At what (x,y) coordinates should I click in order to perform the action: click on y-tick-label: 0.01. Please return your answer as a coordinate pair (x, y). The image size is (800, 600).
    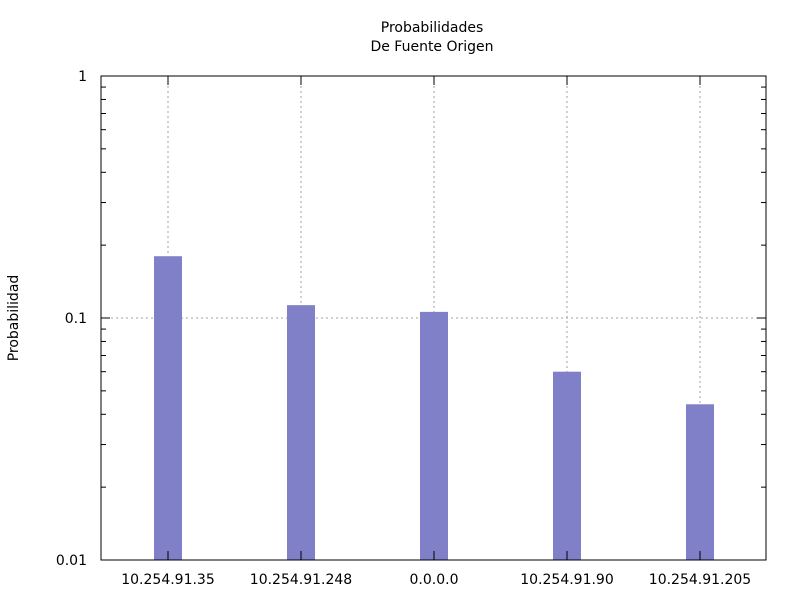
    Looking at the image, I should click on (71, 561).